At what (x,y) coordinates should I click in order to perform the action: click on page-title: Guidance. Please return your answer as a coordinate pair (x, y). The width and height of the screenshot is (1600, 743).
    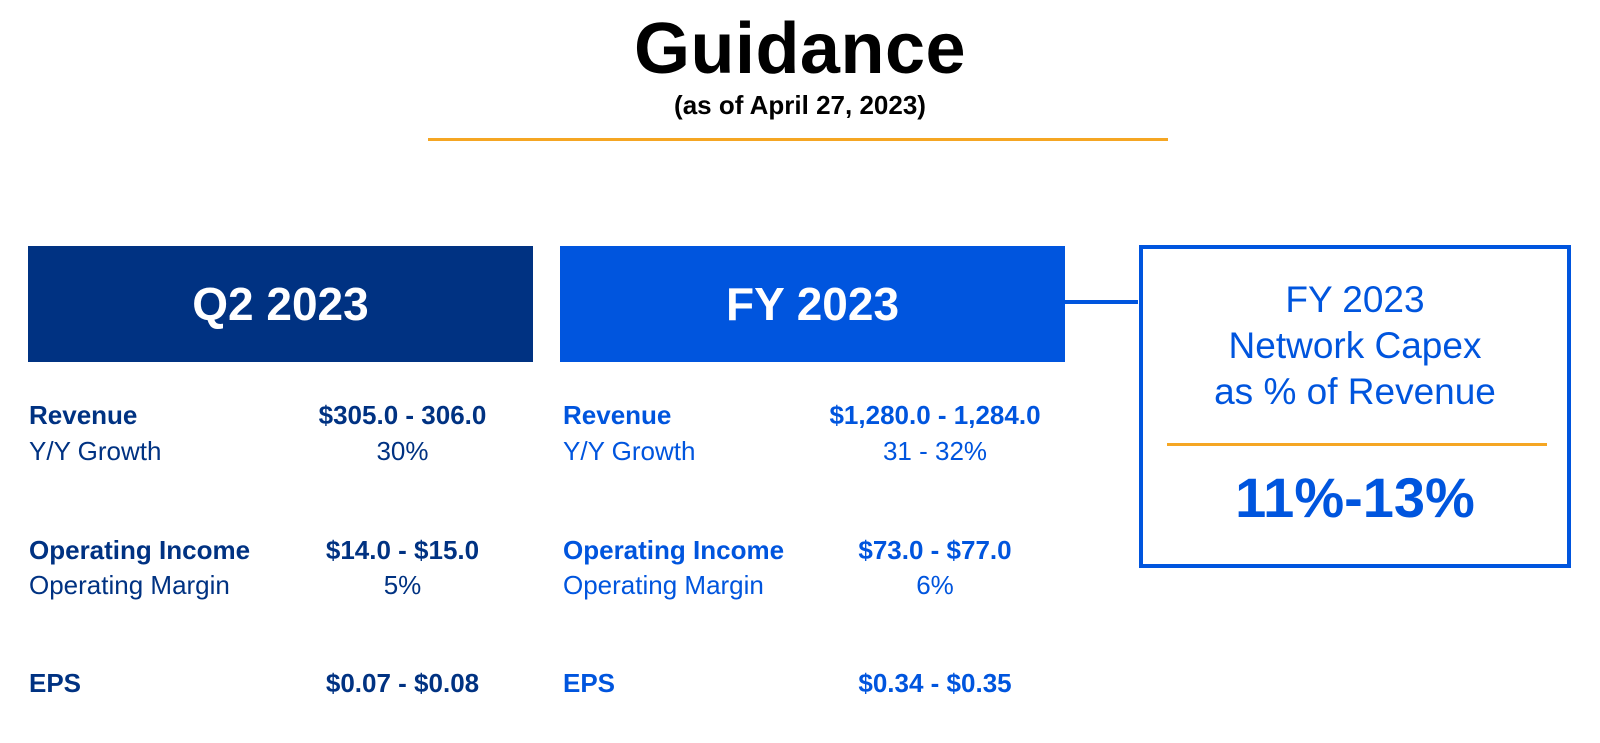
    Looking at the image, I should click on (800, 49).